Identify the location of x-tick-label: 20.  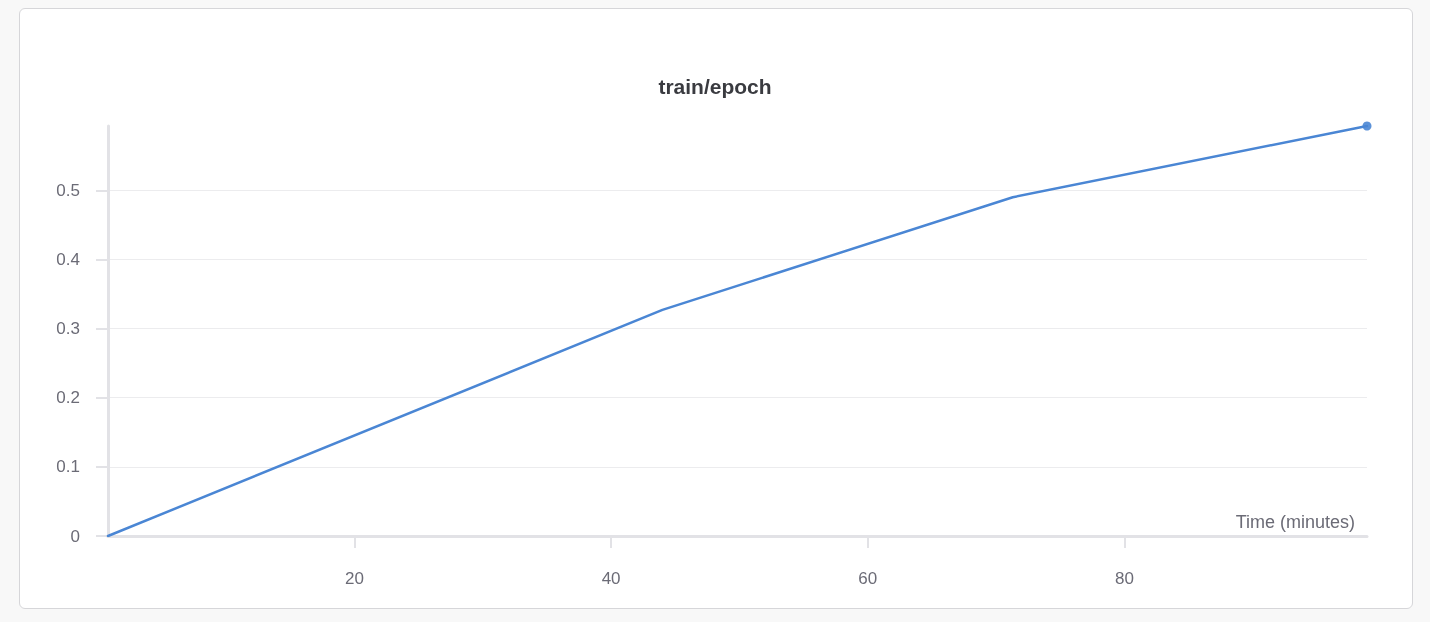
(354, 578).